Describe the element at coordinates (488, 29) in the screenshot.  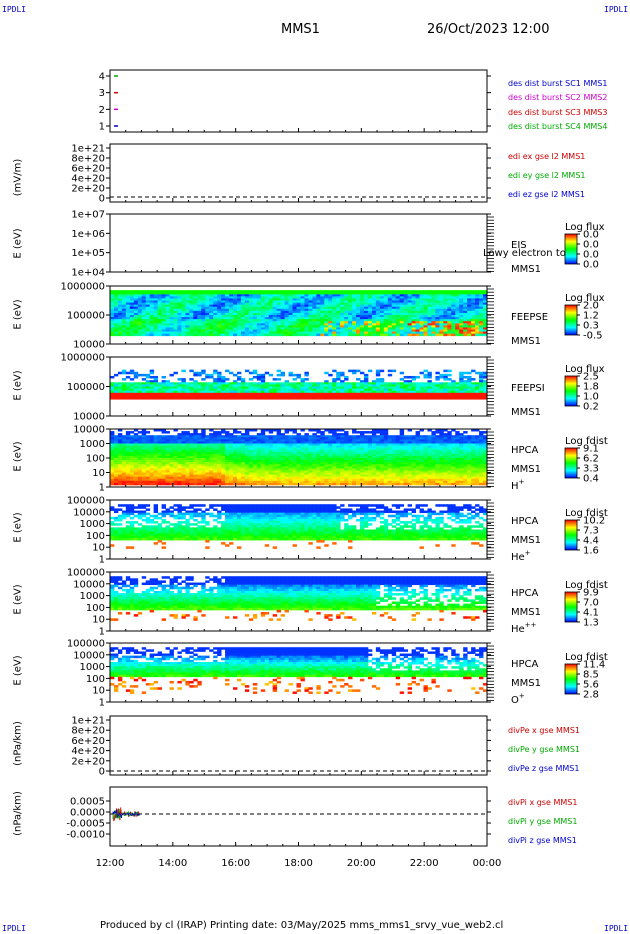
I see `datetime-title: 26/Oct/2023 12:00` at that location.